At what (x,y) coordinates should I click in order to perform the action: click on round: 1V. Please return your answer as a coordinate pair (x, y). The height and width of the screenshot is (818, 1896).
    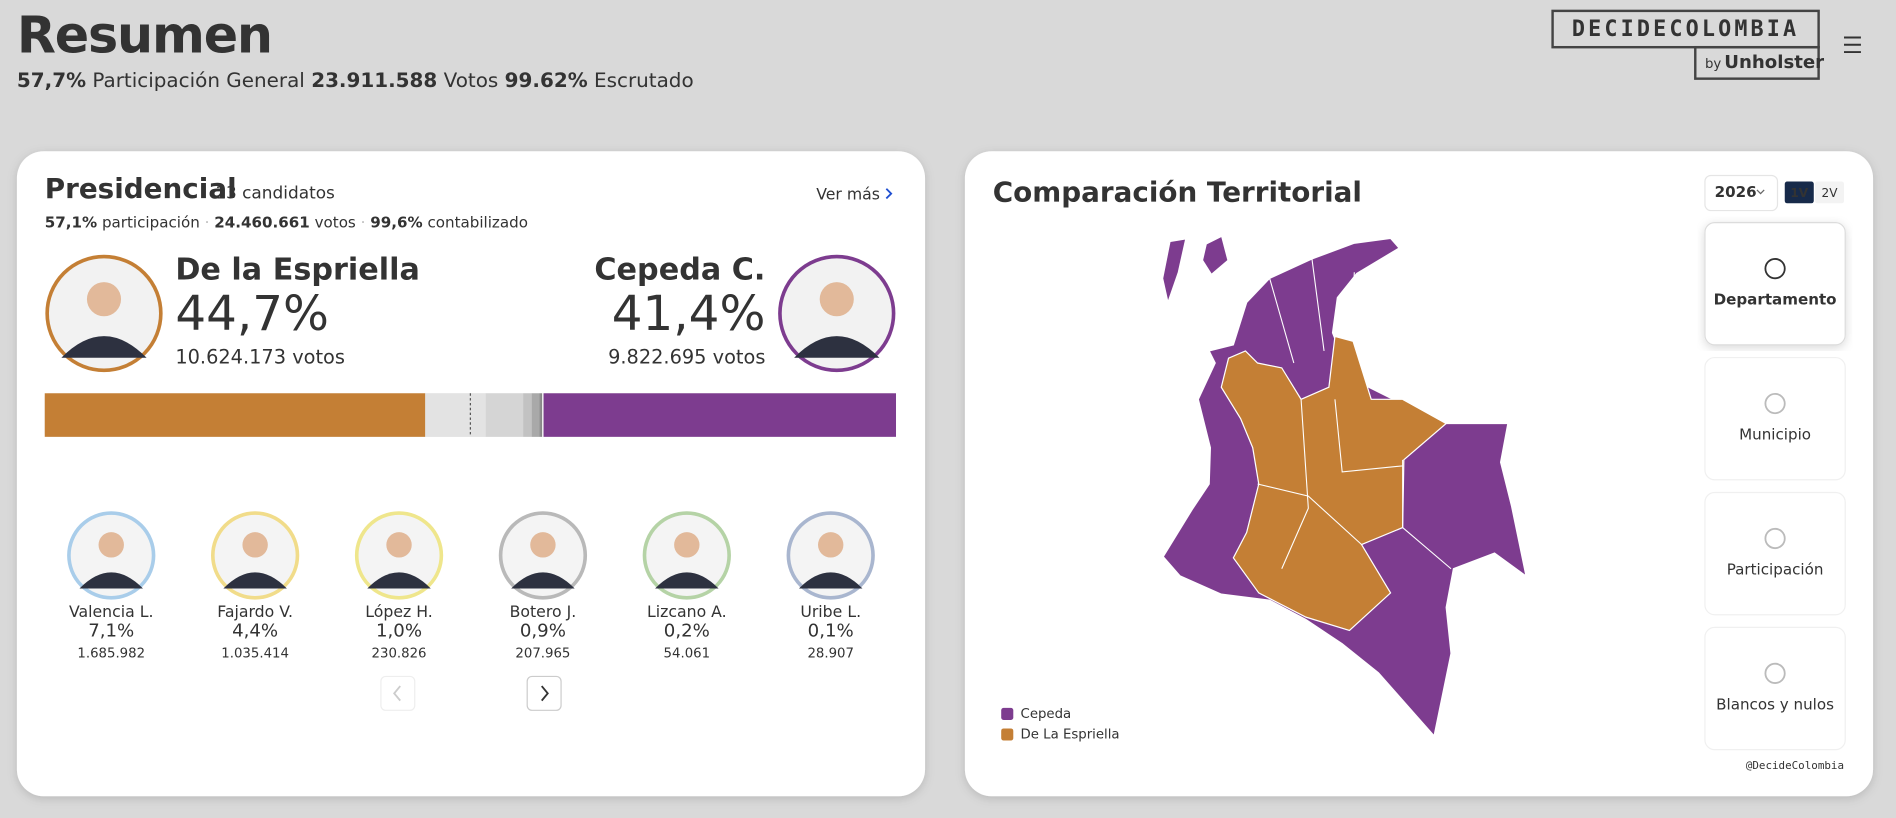
    Looking at the image, I should click on (1799, 193).